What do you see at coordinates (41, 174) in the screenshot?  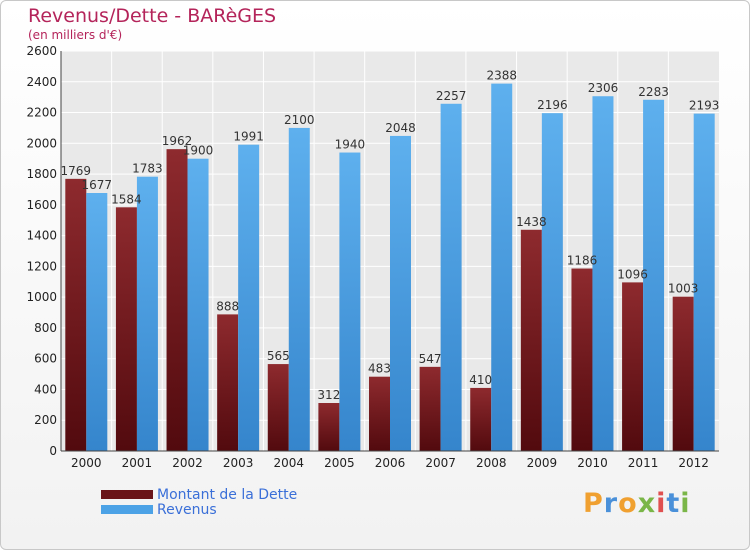 I see `y-tick-label: 1800` at bounding box center [41, 174].